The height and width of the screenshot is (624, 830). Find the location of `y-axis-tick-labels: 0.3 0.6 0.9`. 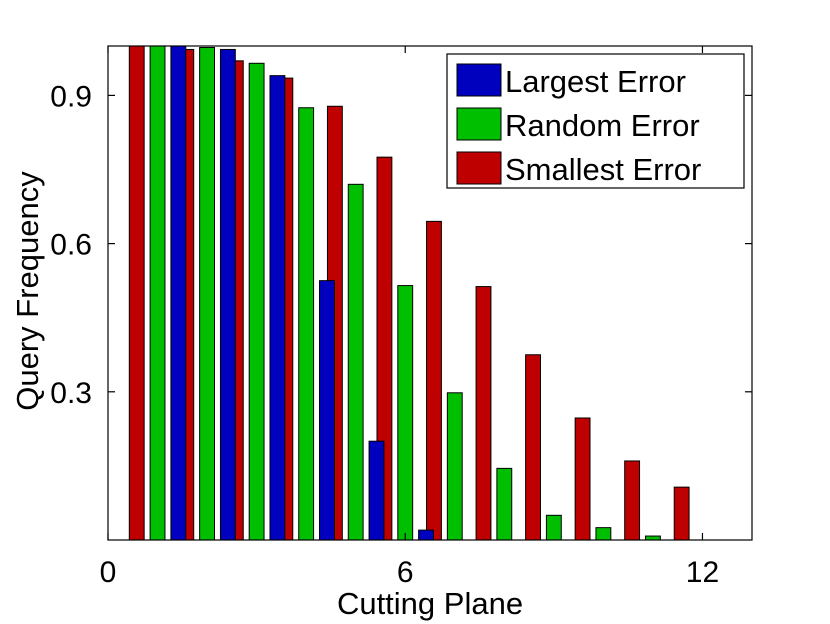

y-axis-tick-labels: 0.3 0.6 0.9 is located at coordinates (71, 244).